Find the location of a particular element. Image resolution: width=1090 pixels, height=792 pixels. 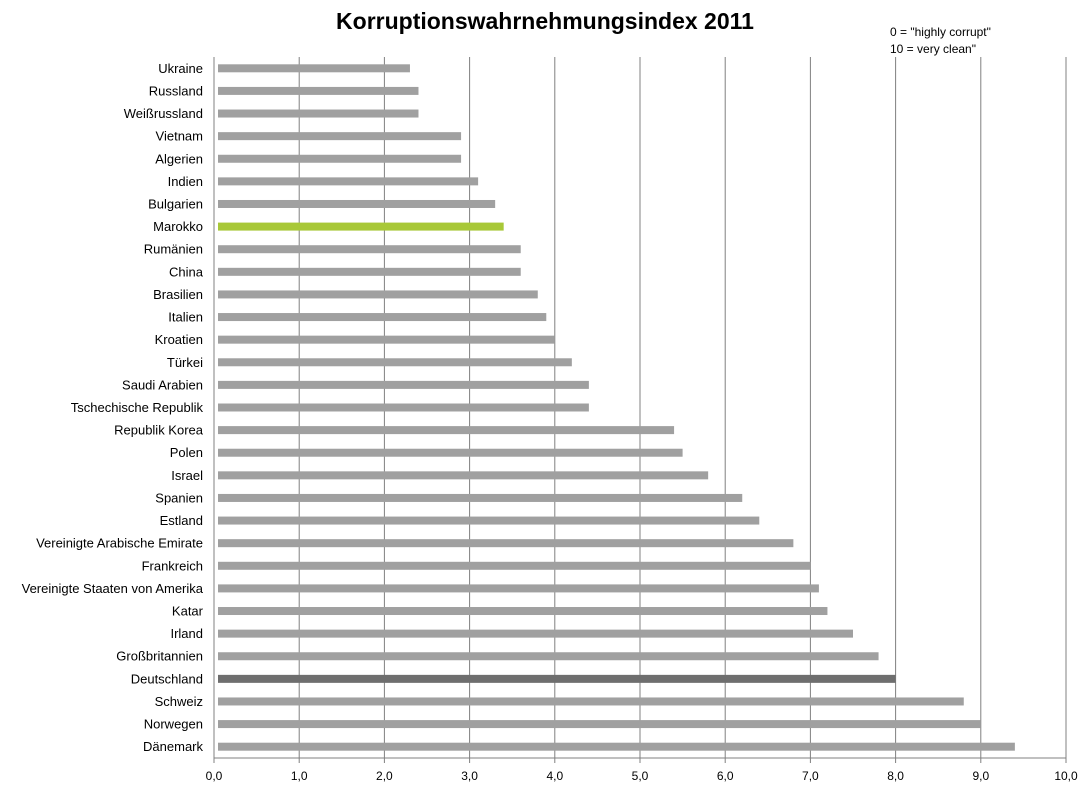

category-label: Deutschland is located at coordinates (167, 678).